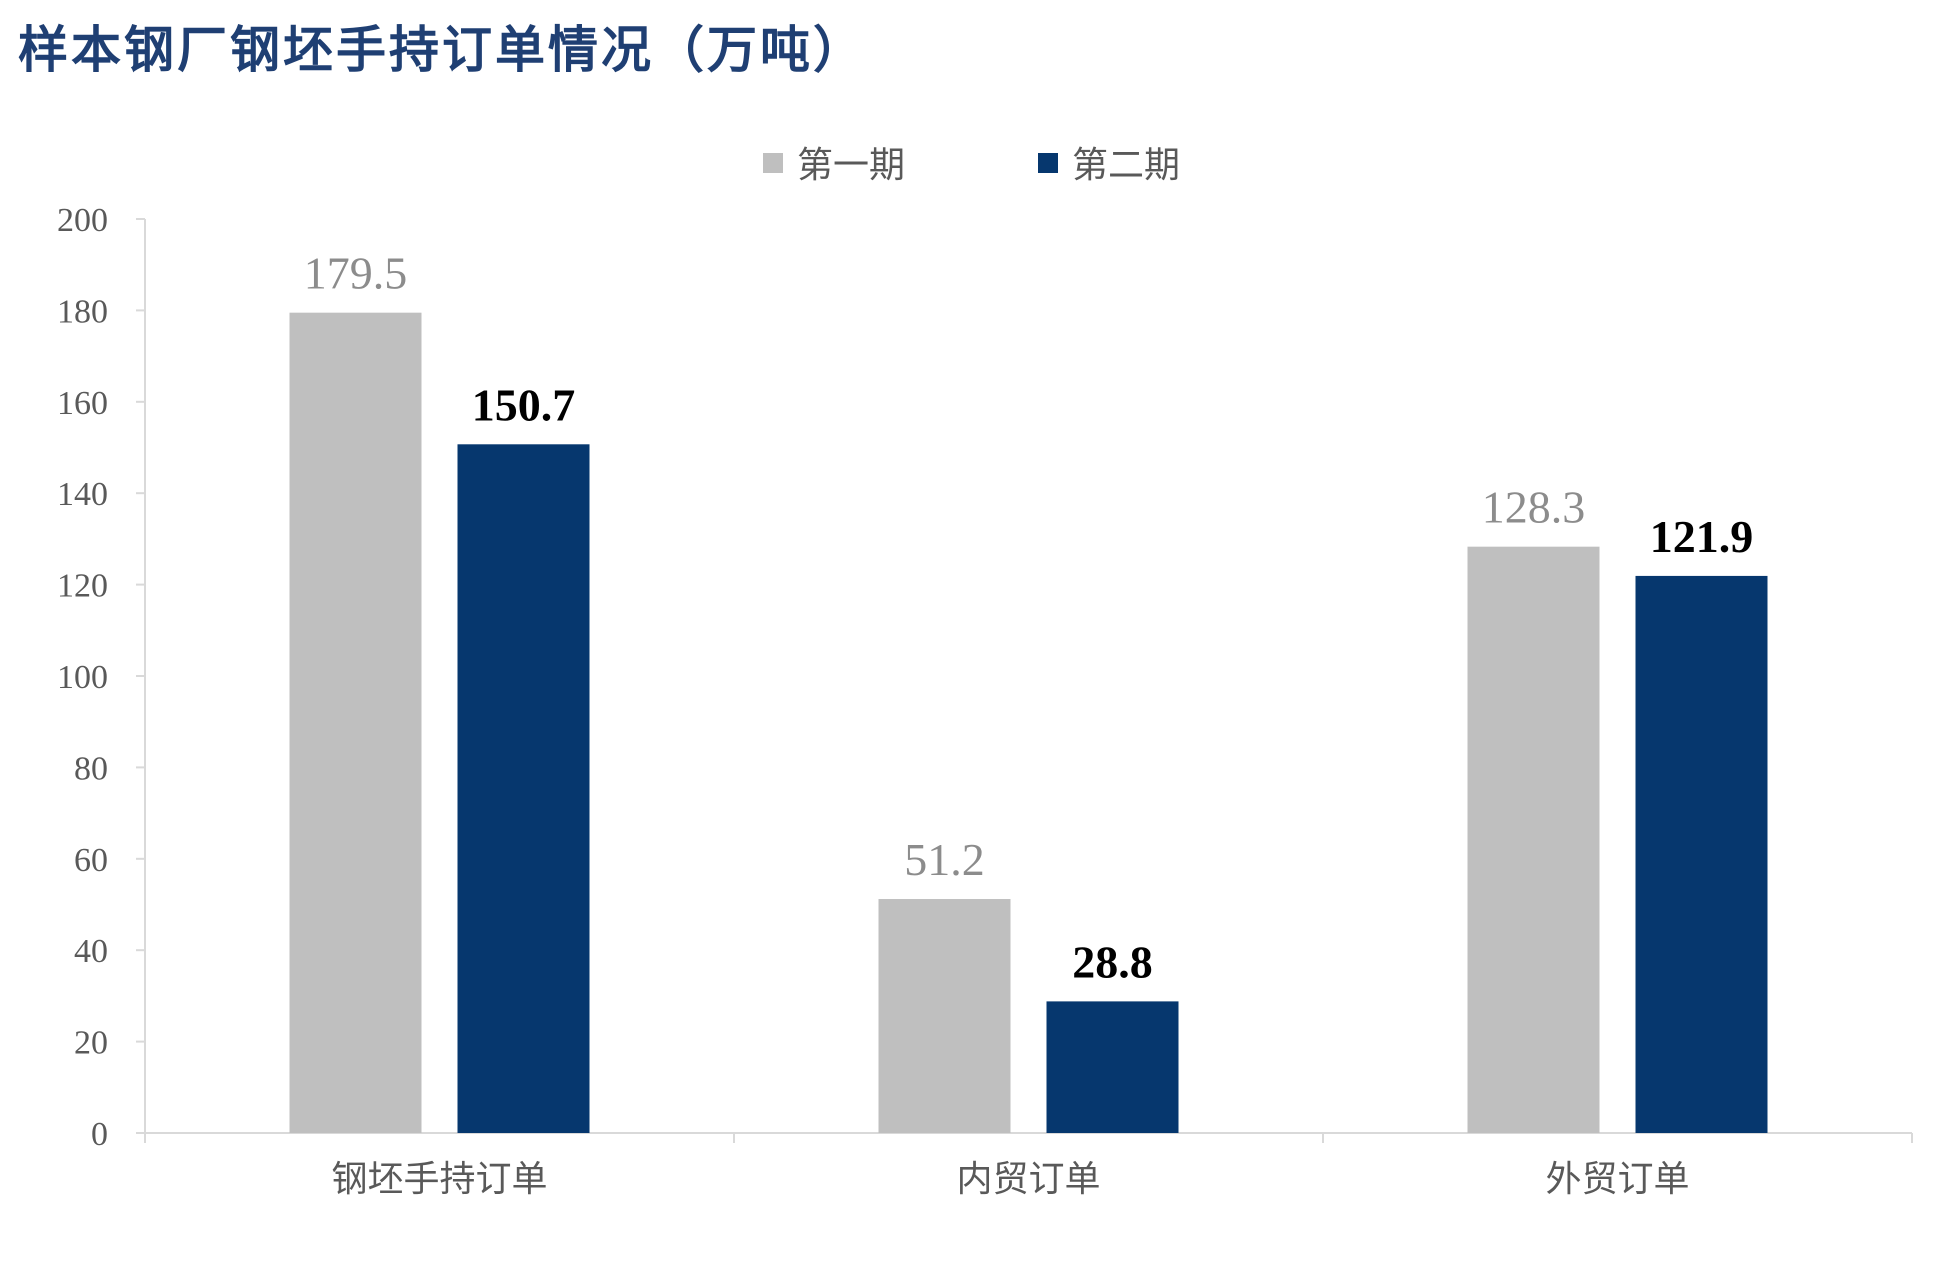 The image size is (1941, 1263). Describe the element at coordinates (91, 1043) in the screenshot. I see `y-tick-label: 20` at that location.